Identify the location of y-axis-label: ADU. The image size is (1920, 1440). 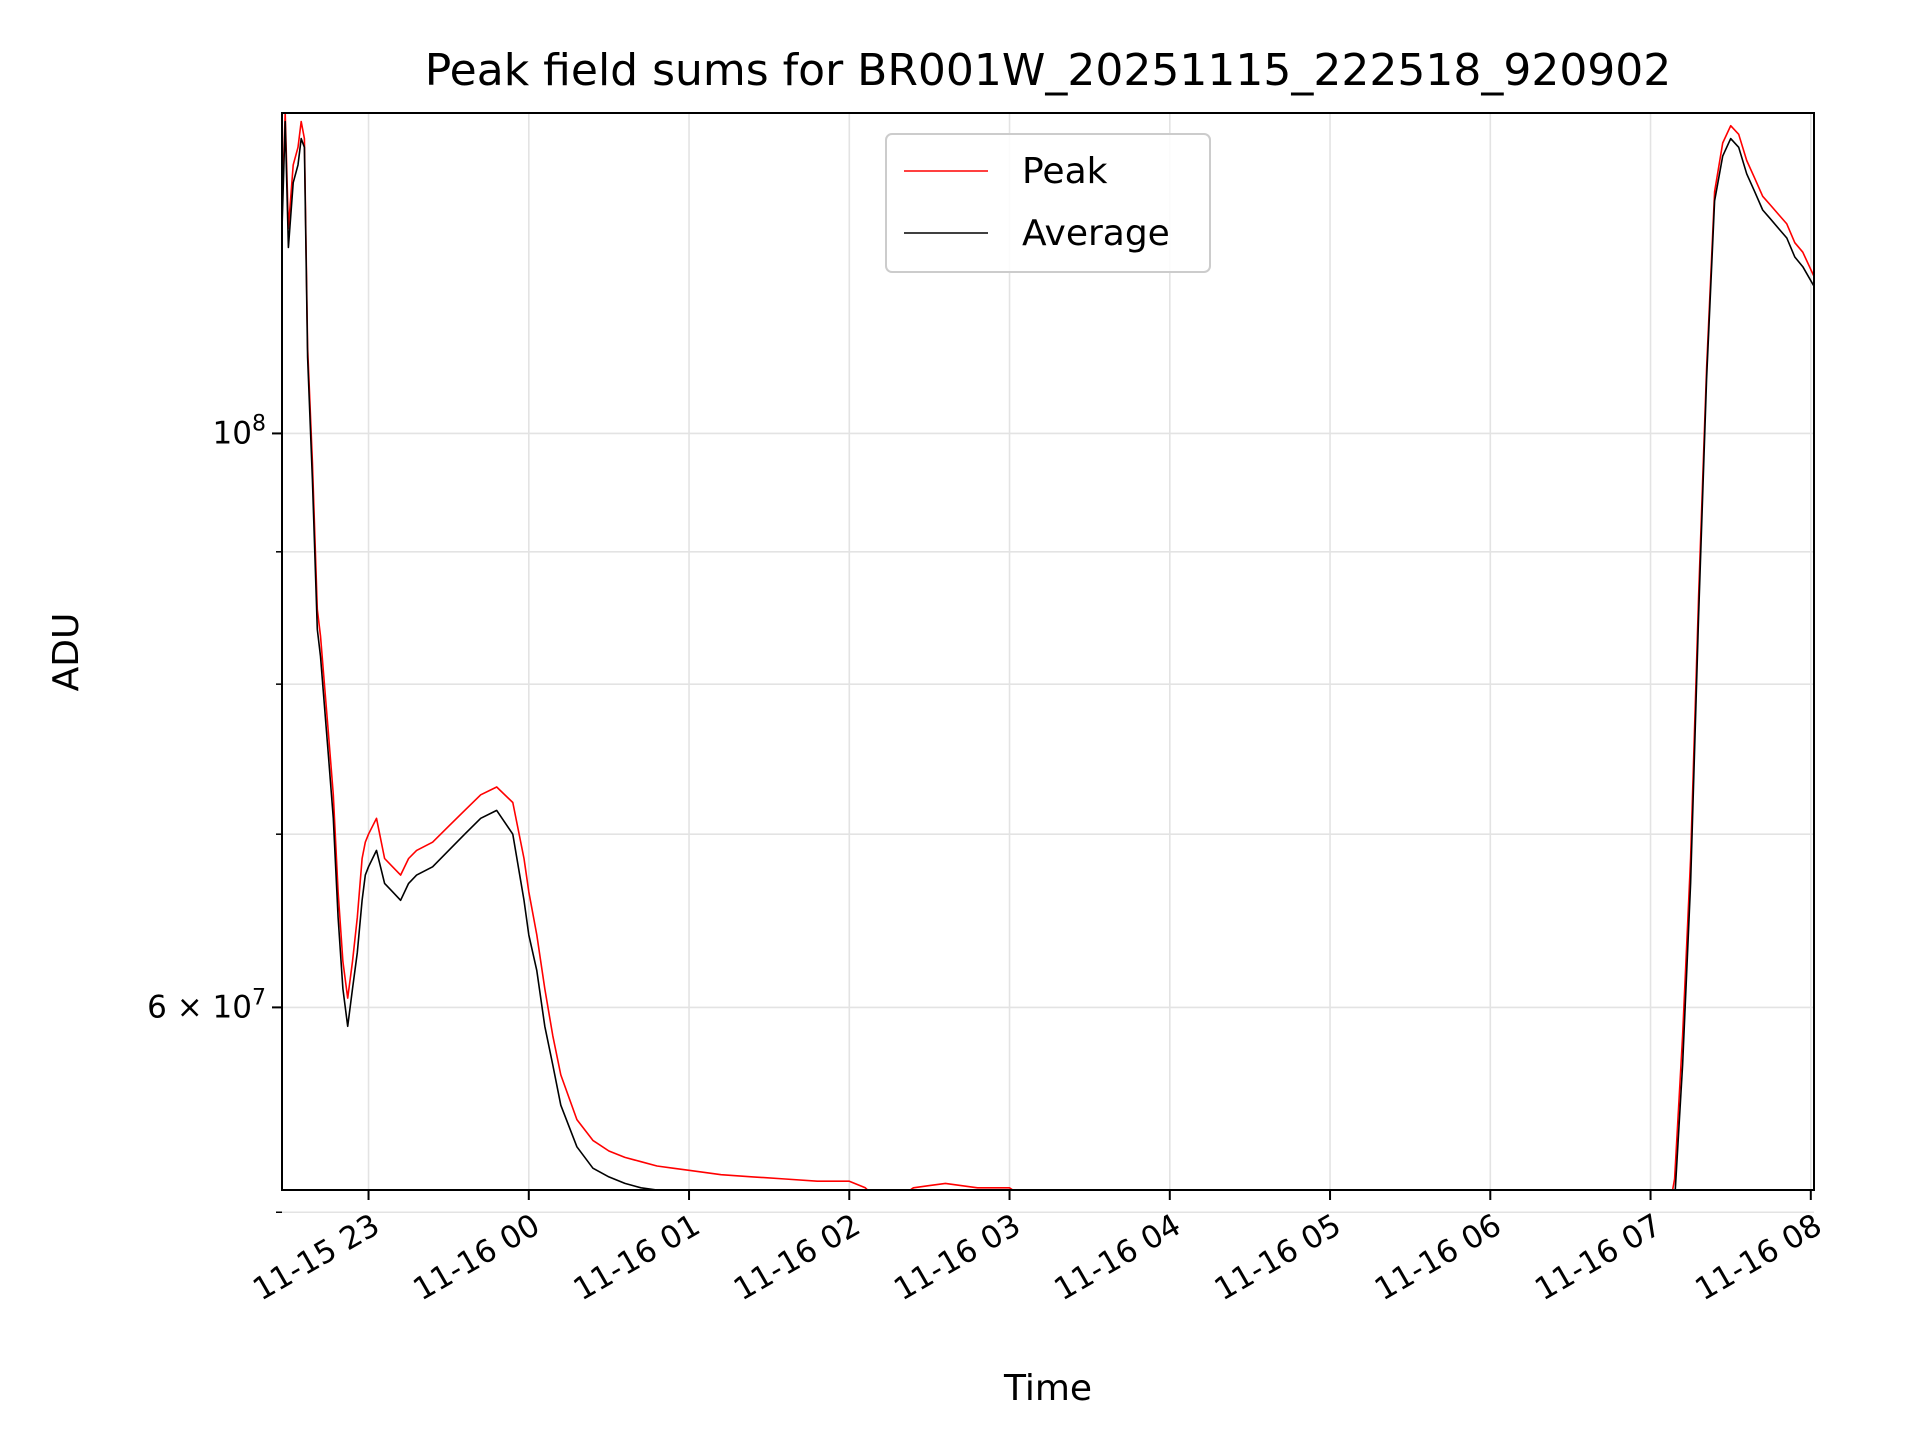
(66, 652).